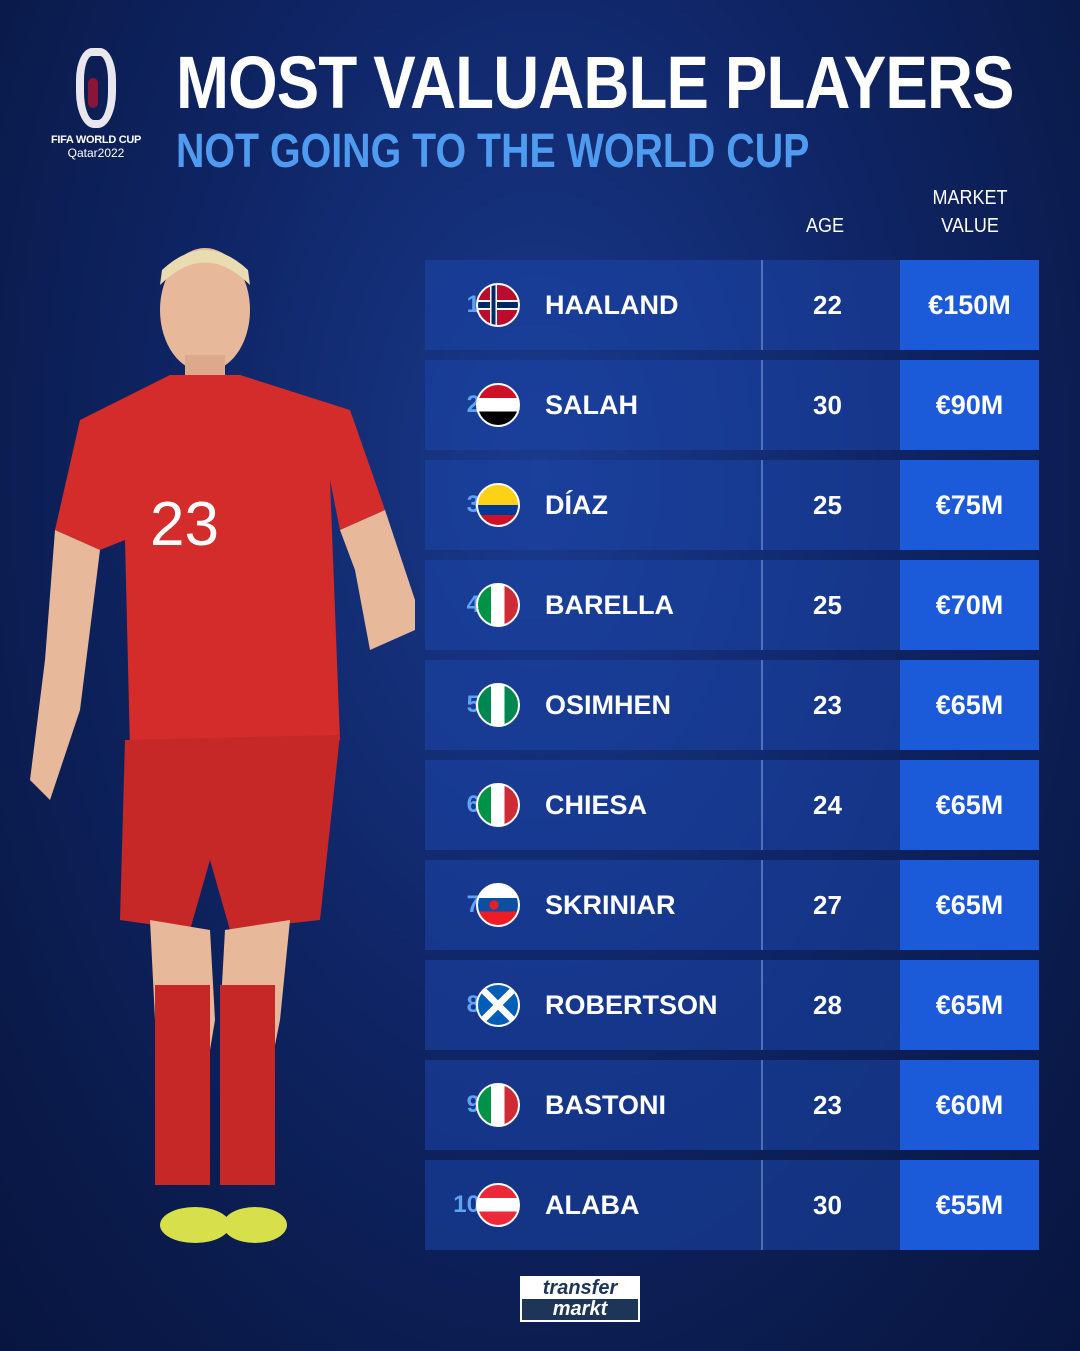 This screenshot has height=1351, width=1080. Describe the element at coordinates (732, 805) in the screenshot. I see `player-row: 6 CHIESA 24 €65M` at that location.